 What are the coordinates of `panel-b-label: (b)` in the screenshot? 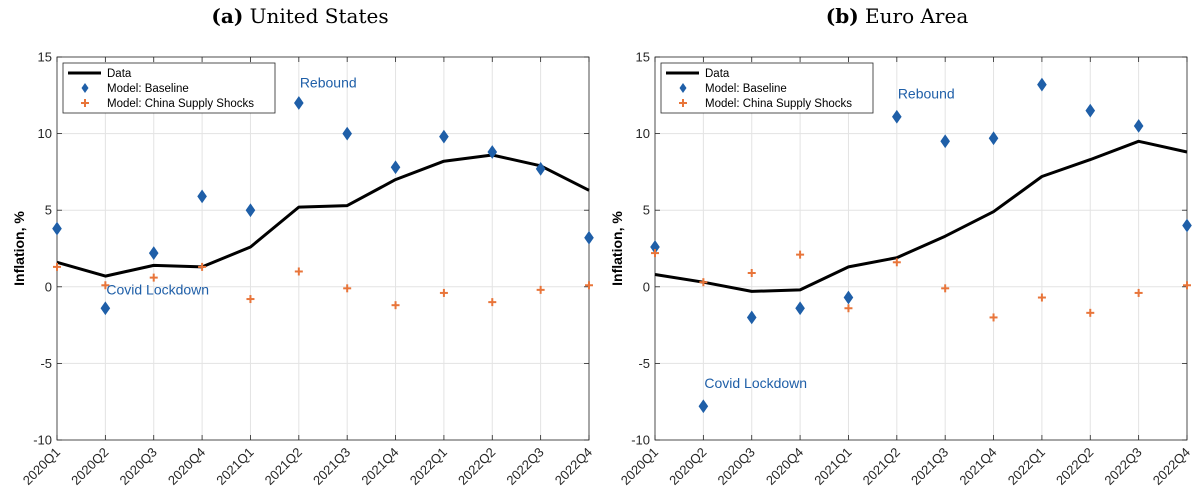 It's located at (842, 16).